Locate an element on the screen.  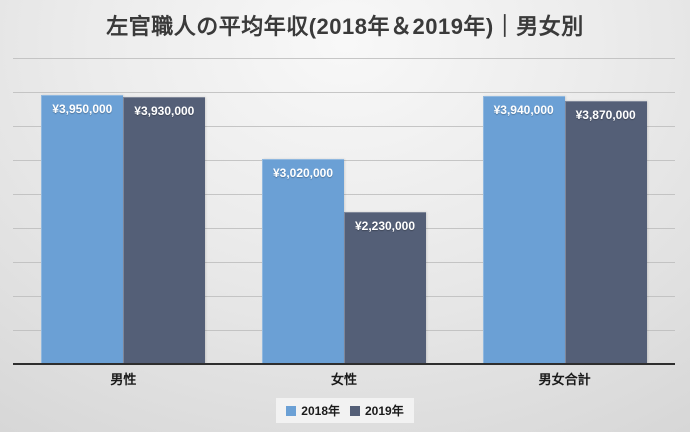
legend: 2018年 2019年 is located at coordinates (345, 410).